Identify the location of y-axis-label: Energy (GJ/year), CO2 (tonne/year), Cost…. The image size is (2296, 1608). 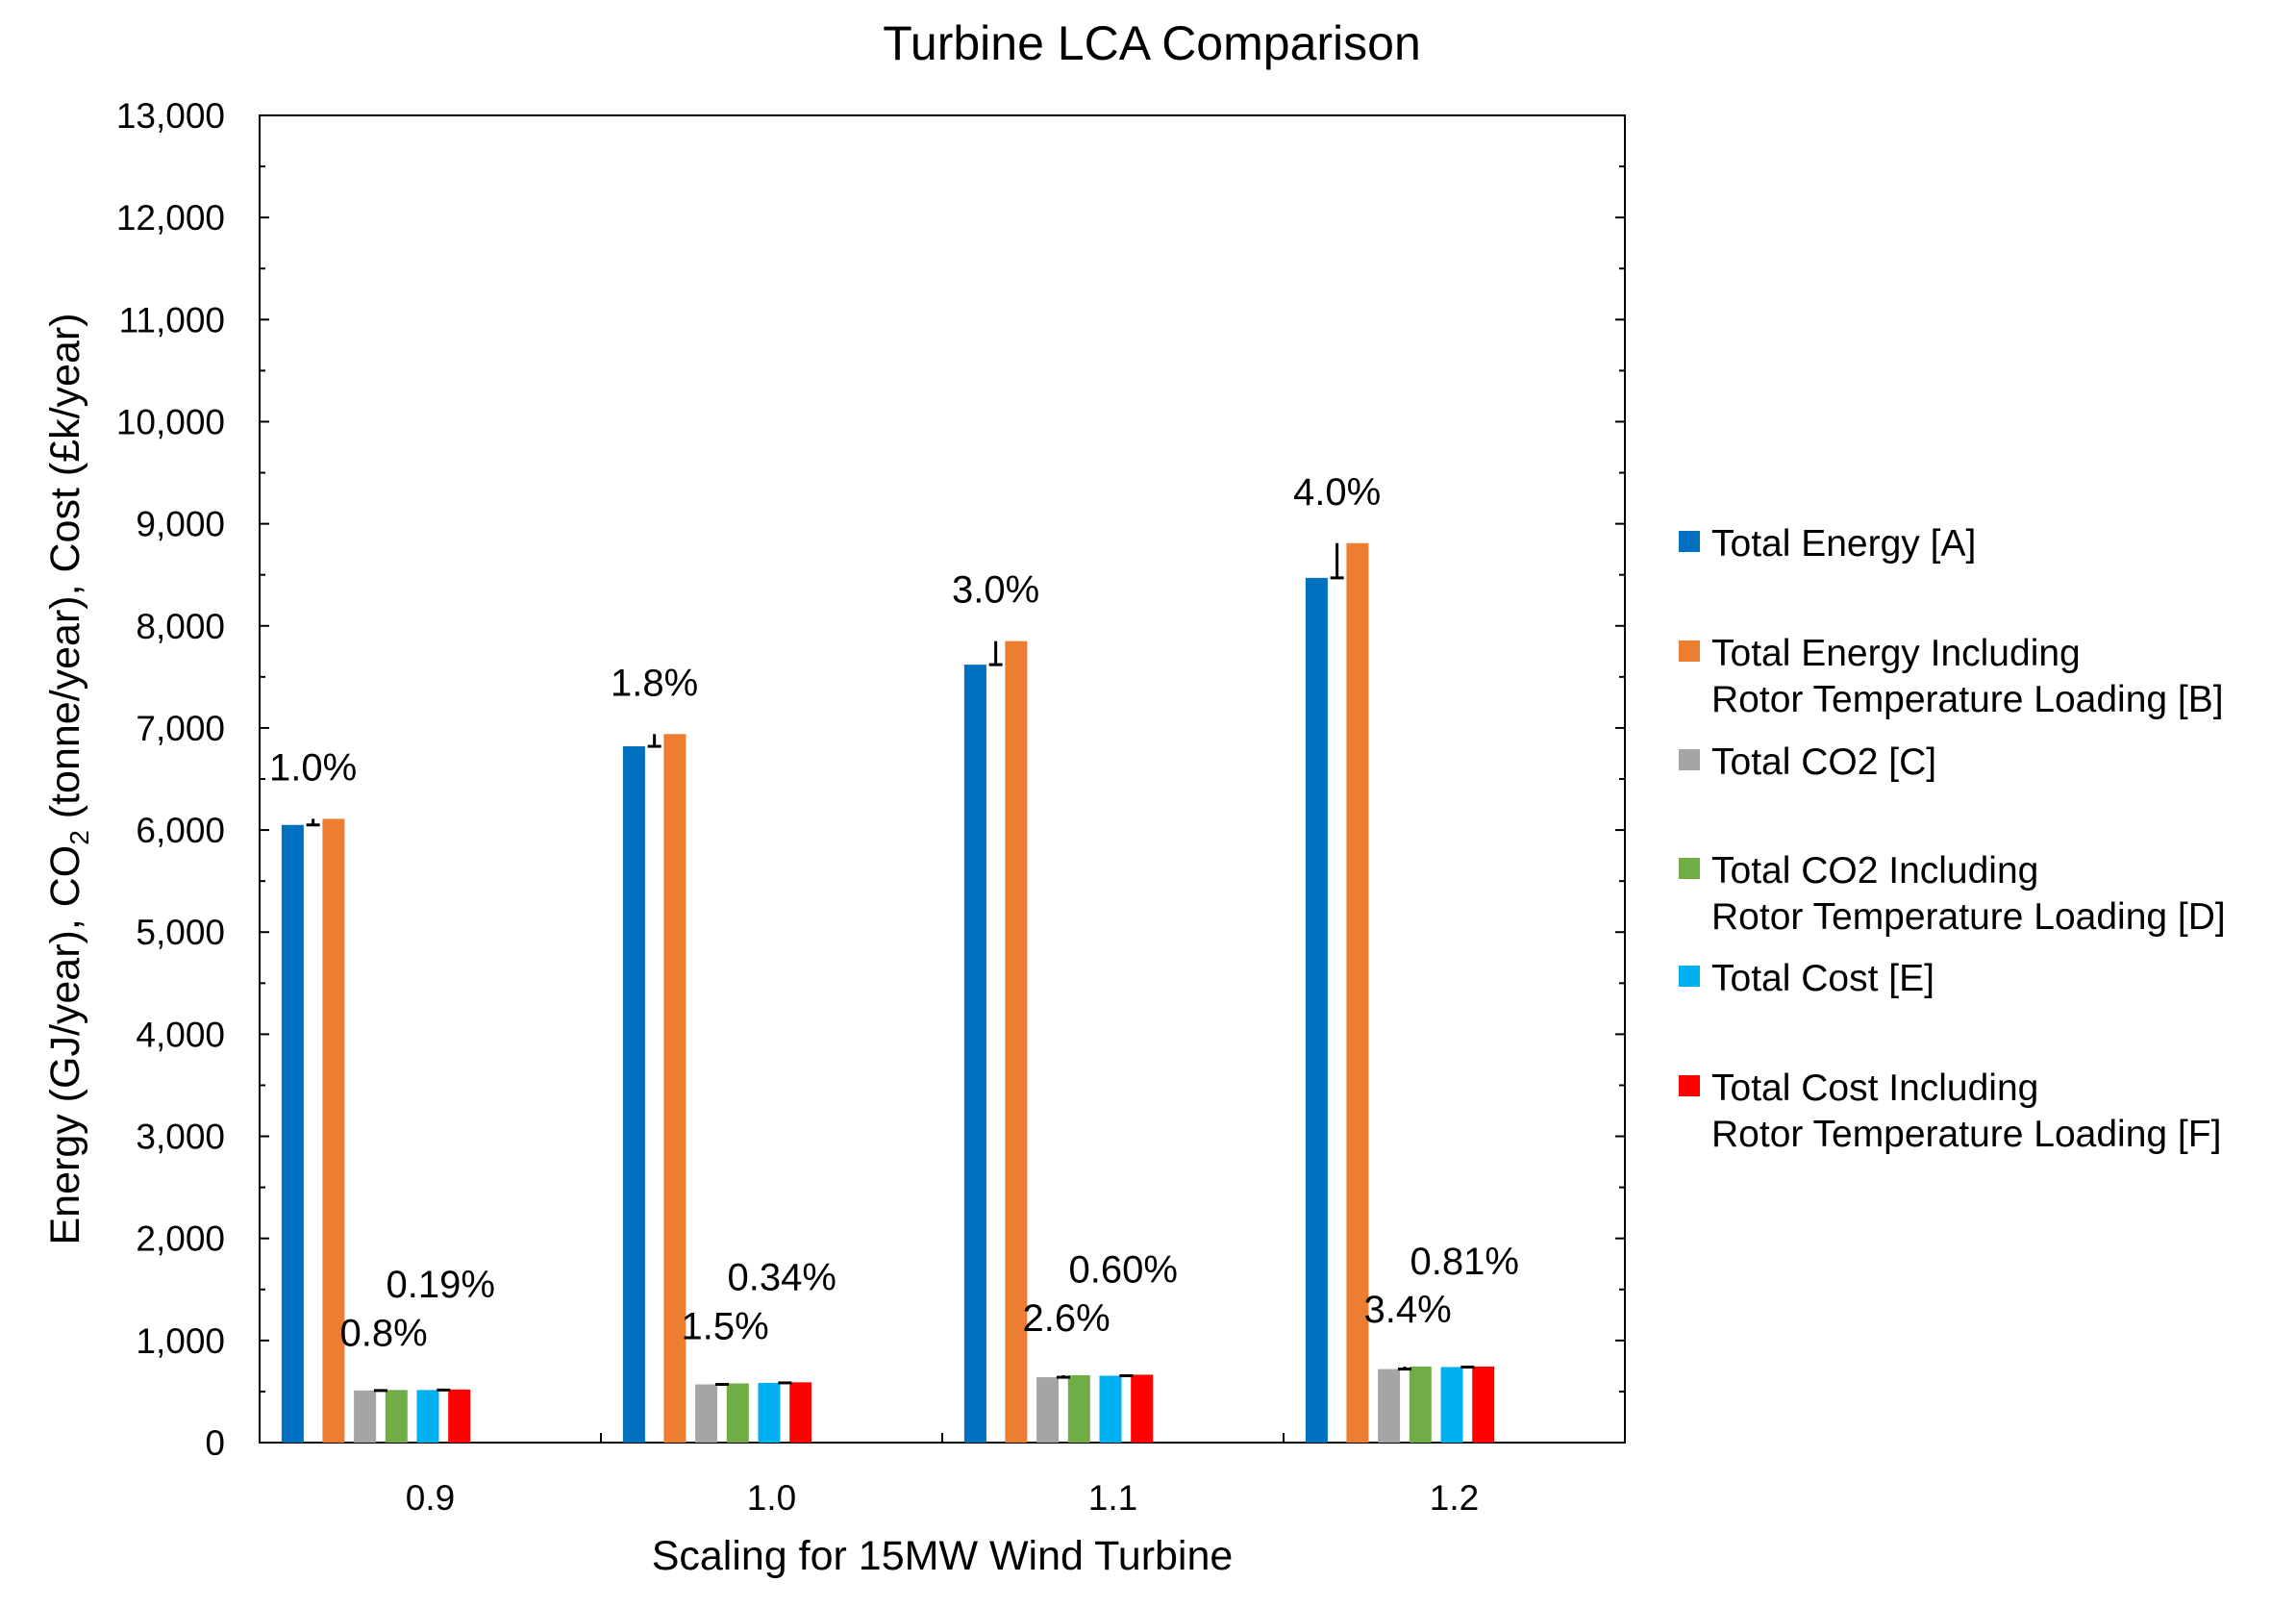
(68, 779).